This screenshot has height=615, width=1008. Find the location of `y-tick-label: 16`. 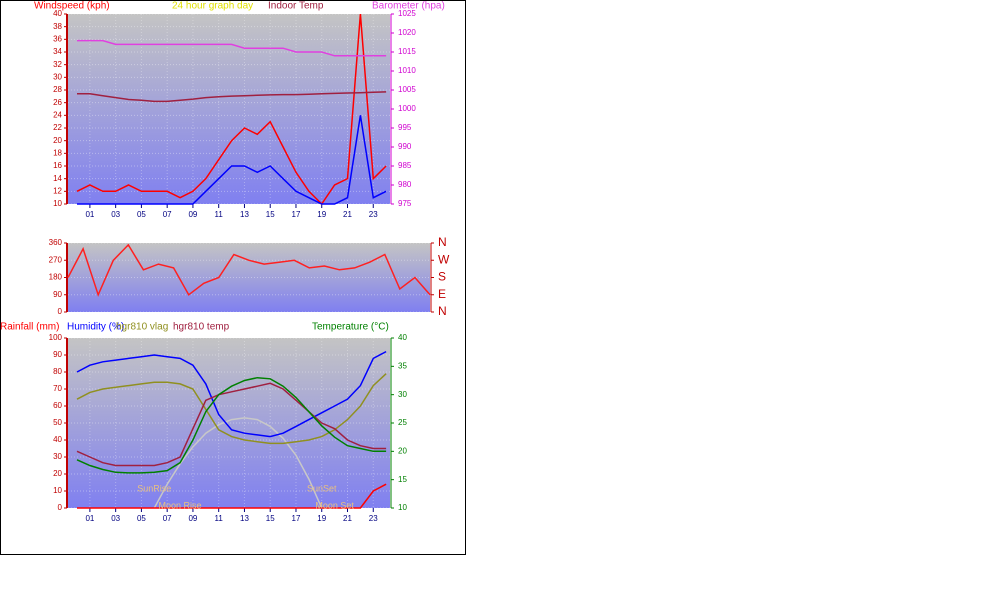

y-tick-label: 16 is located at coordinates (57, 165).